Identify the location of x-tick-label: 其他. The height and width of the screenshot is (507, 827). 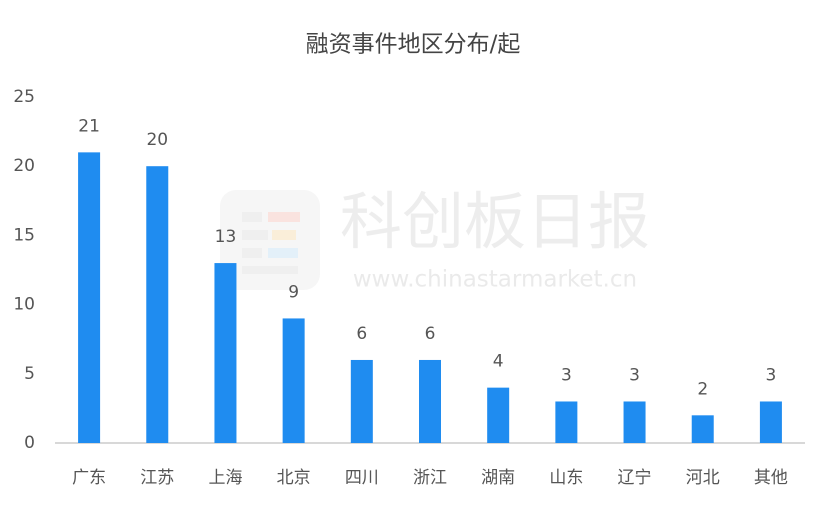
(771, 478).